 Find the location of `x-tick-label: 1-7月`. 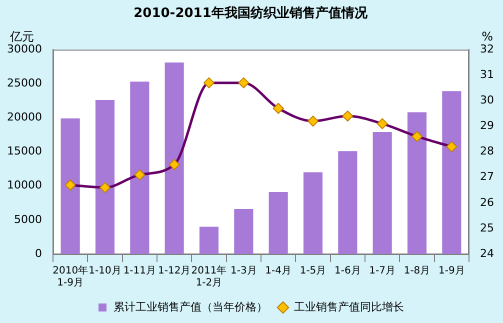

x-tick-label: 1-7月 is located at coordinates (382, 271).